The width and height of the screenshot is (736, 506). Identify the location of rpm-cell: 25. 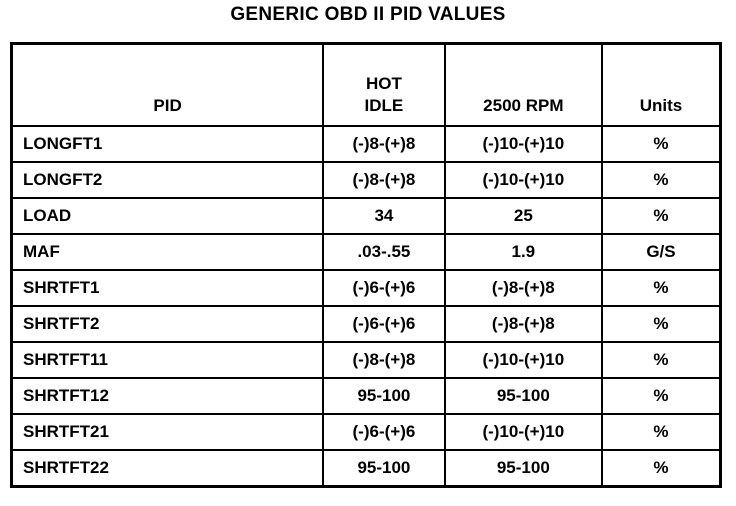
(523, 216).